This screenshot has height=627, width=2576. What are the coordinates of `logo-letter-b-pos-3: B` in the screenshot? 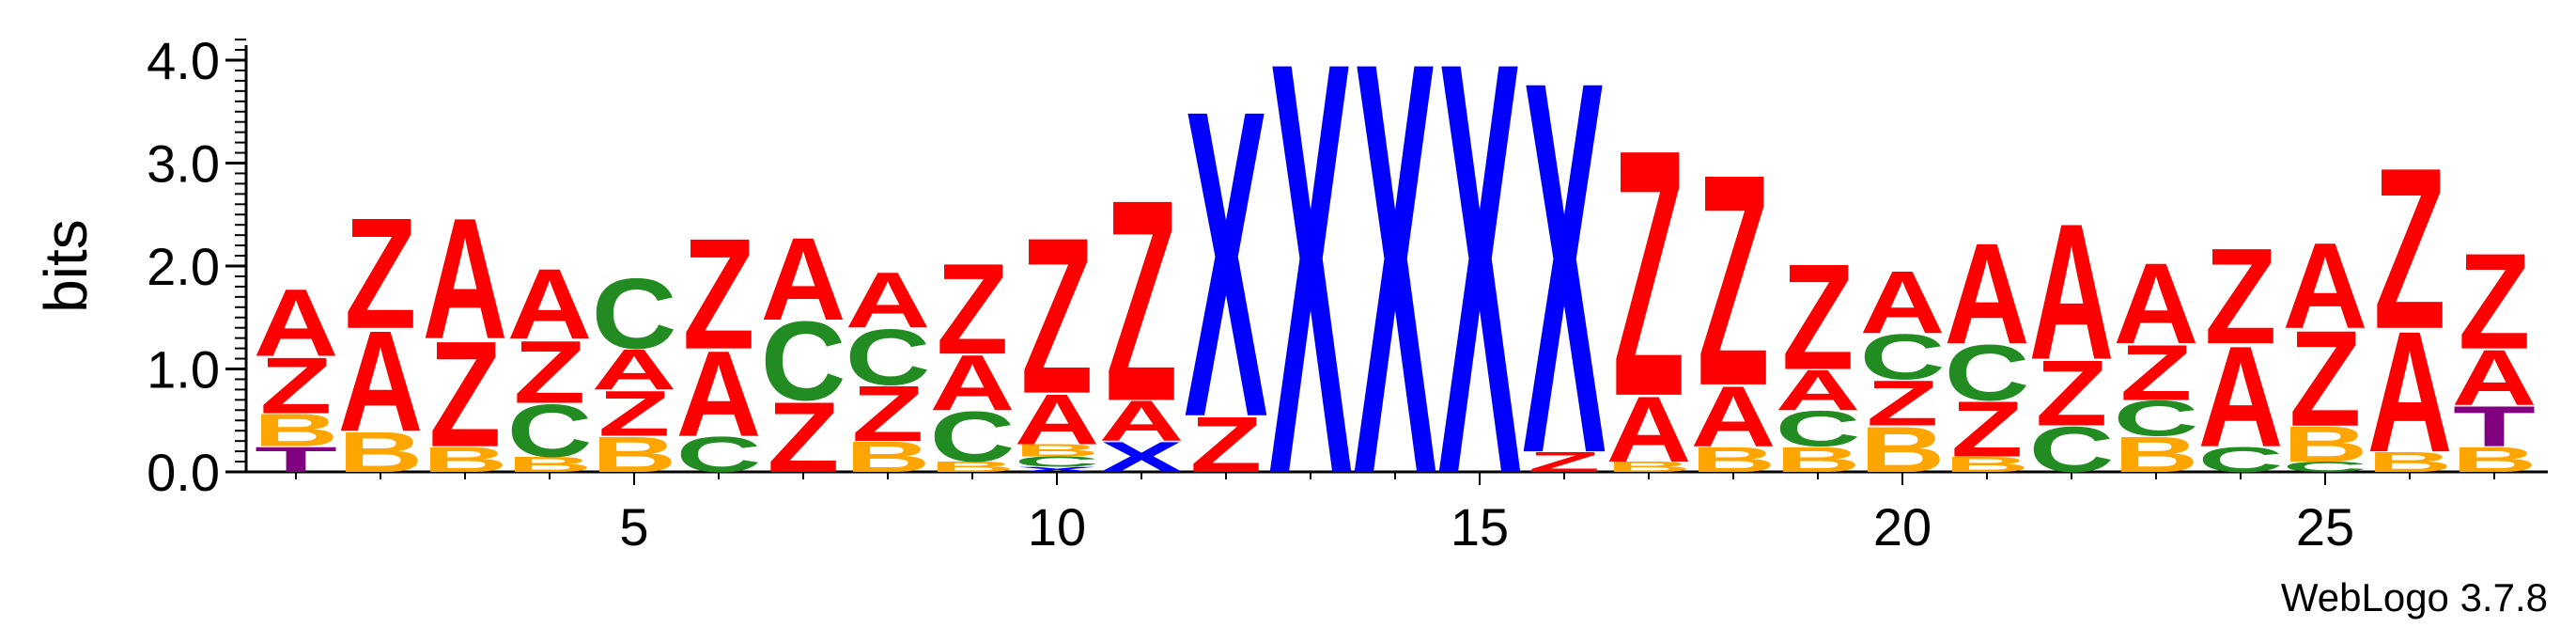 It's located at (465, 459).